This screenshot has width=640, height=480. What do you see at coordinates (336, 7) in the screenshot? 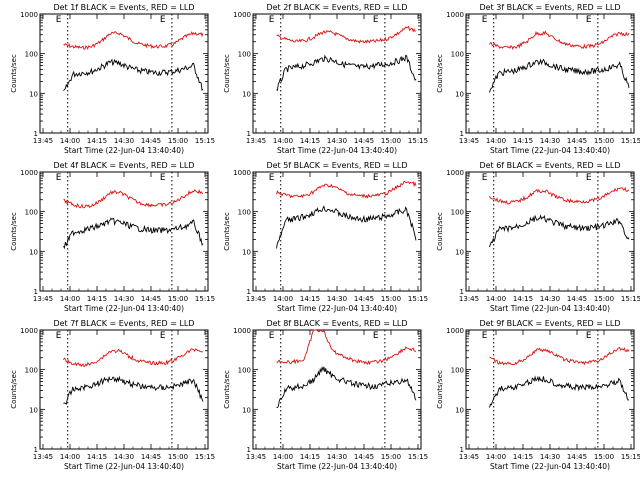
I see `panel-title: Det 2f BLACK = Events, RED = LLD` at bounding box center [336, 7].